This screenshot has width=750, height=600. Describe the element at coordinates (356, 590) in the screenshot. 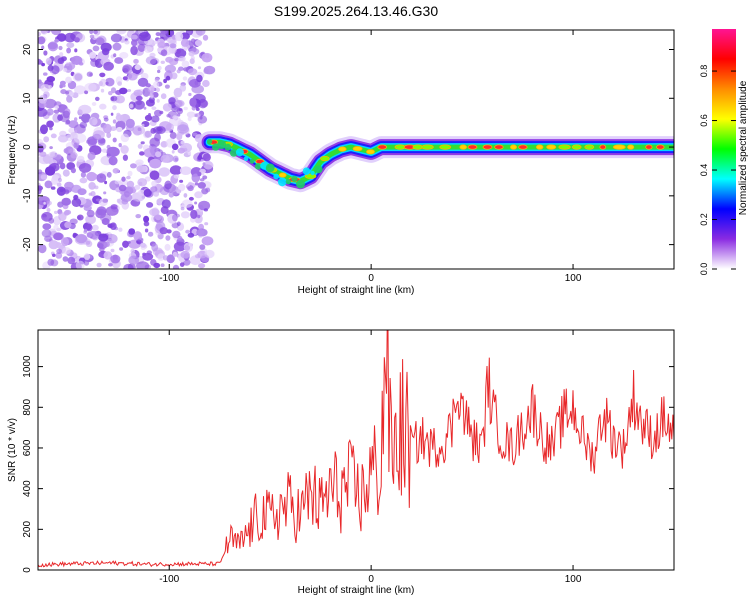

I see `snr-x-axis-label: Height of straight line (km)` at that location.